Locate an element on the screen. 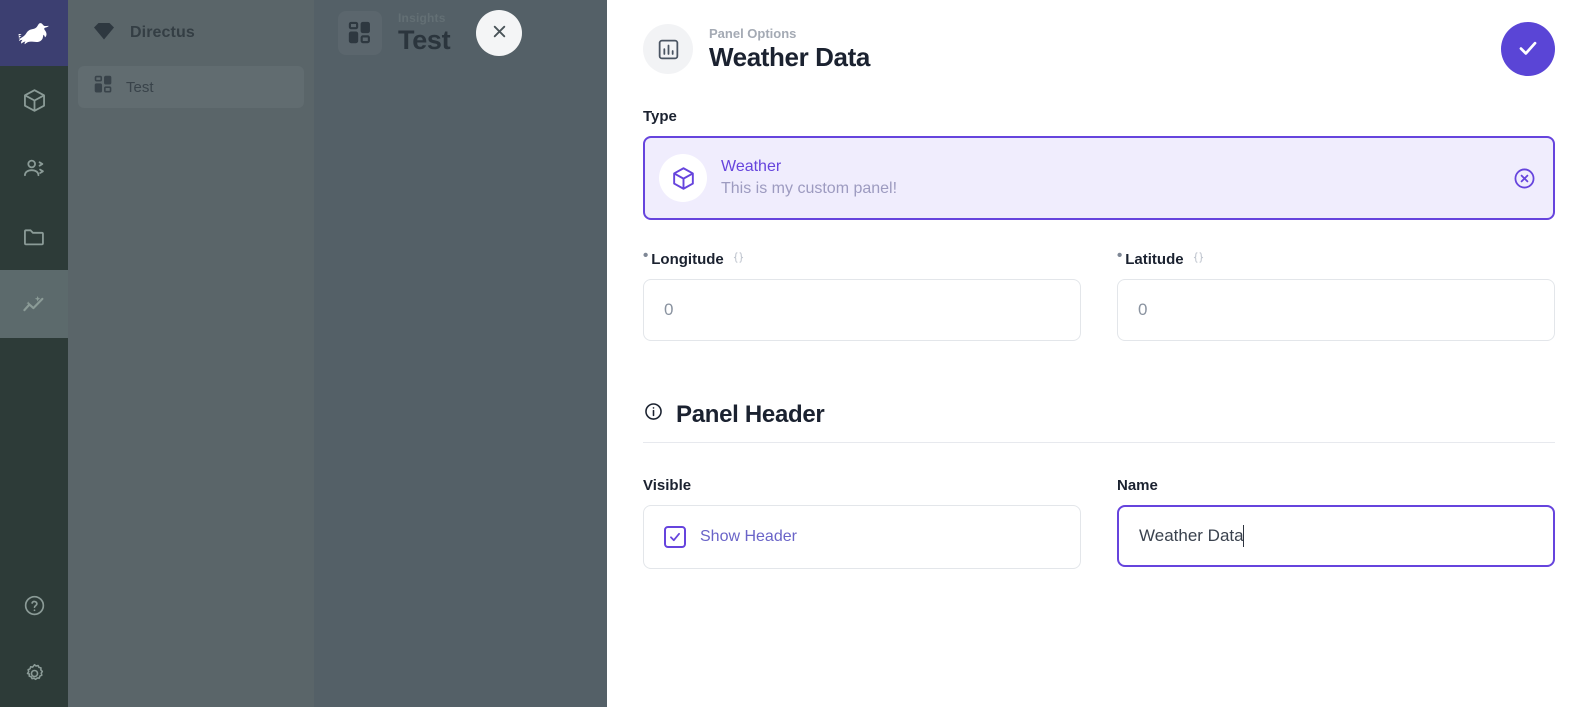 The width and height of the screenshot is (1591, 707). panel-type-title: Weather is located at coordinates (751, 167).